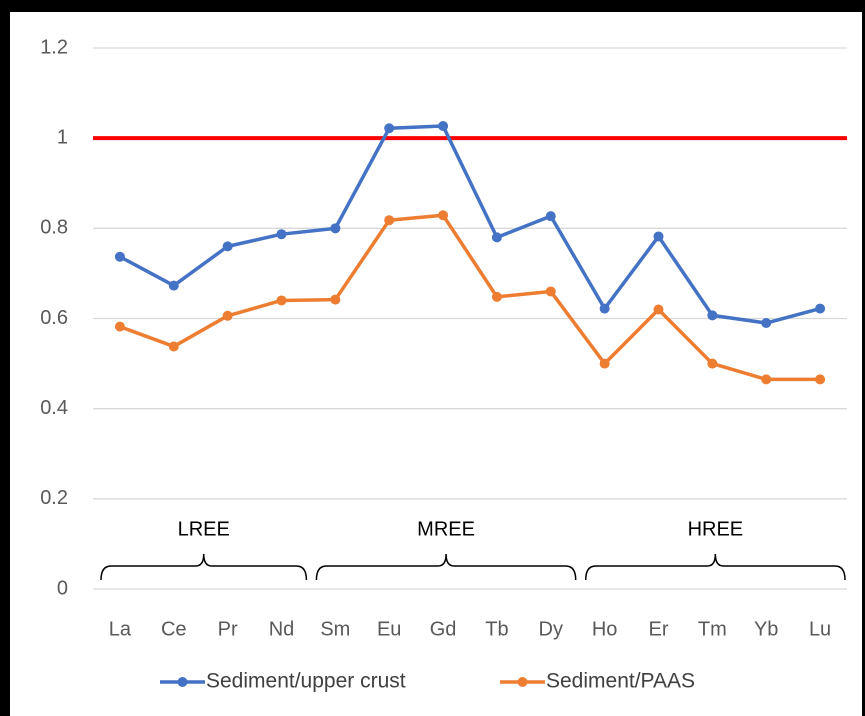 This screenshot has height=716, width=865. I want to click on x-tick-label: Nd, so click(282, 629).